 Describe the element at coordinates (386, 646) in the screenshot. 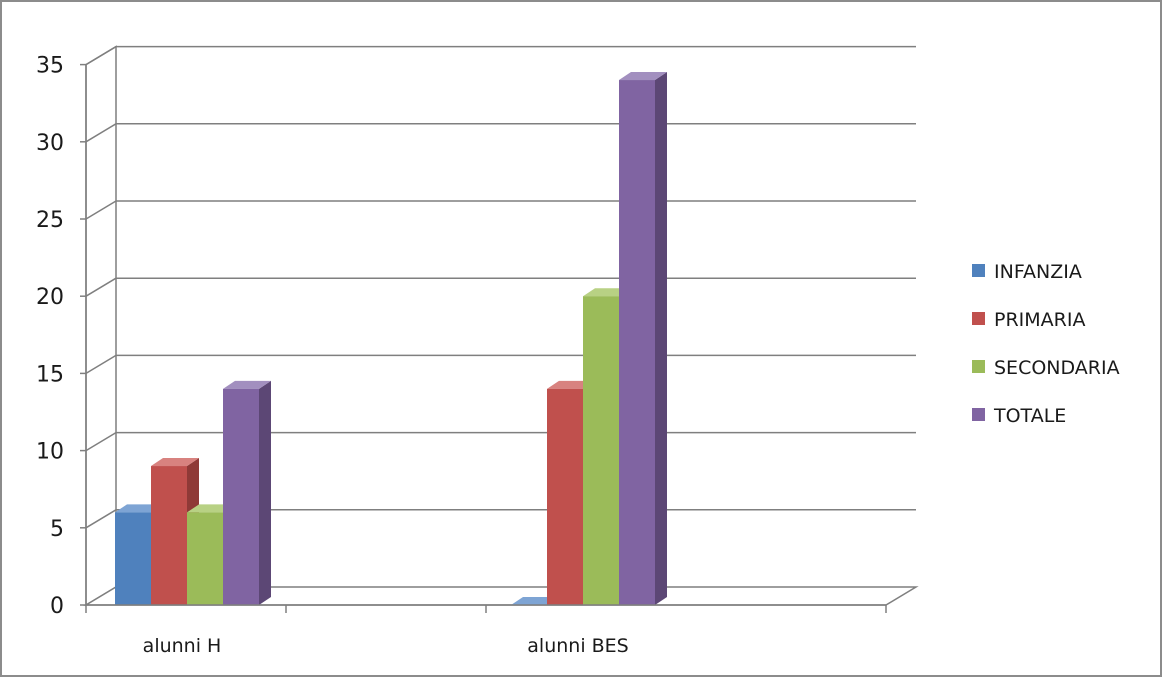

I see `x-category-labels: alunni H alunni BES` at that location.